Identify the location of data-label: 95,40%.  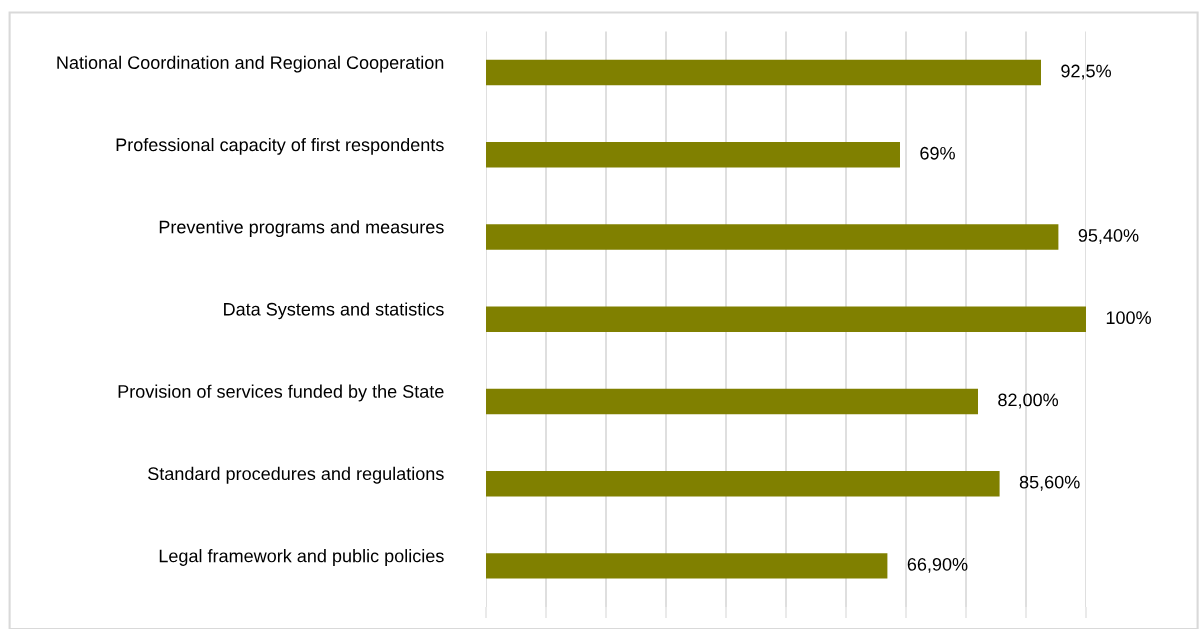
(1108, 236).